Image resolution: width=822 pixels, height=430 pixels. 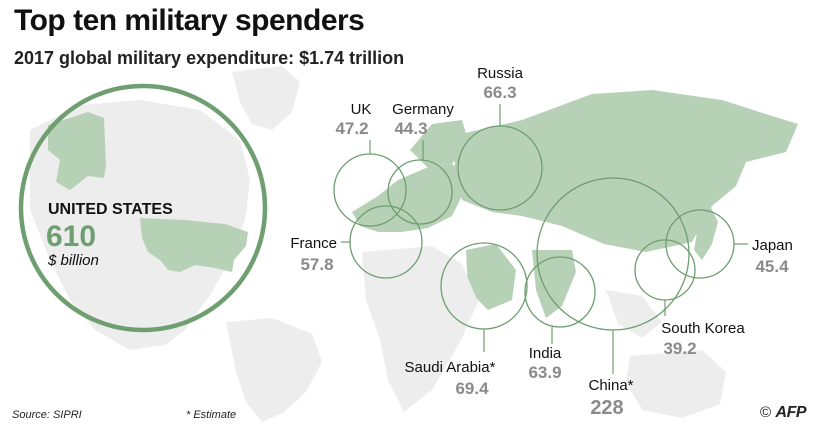 I want to click on estimate-note: * Estimate, so click(x=211, y=415).